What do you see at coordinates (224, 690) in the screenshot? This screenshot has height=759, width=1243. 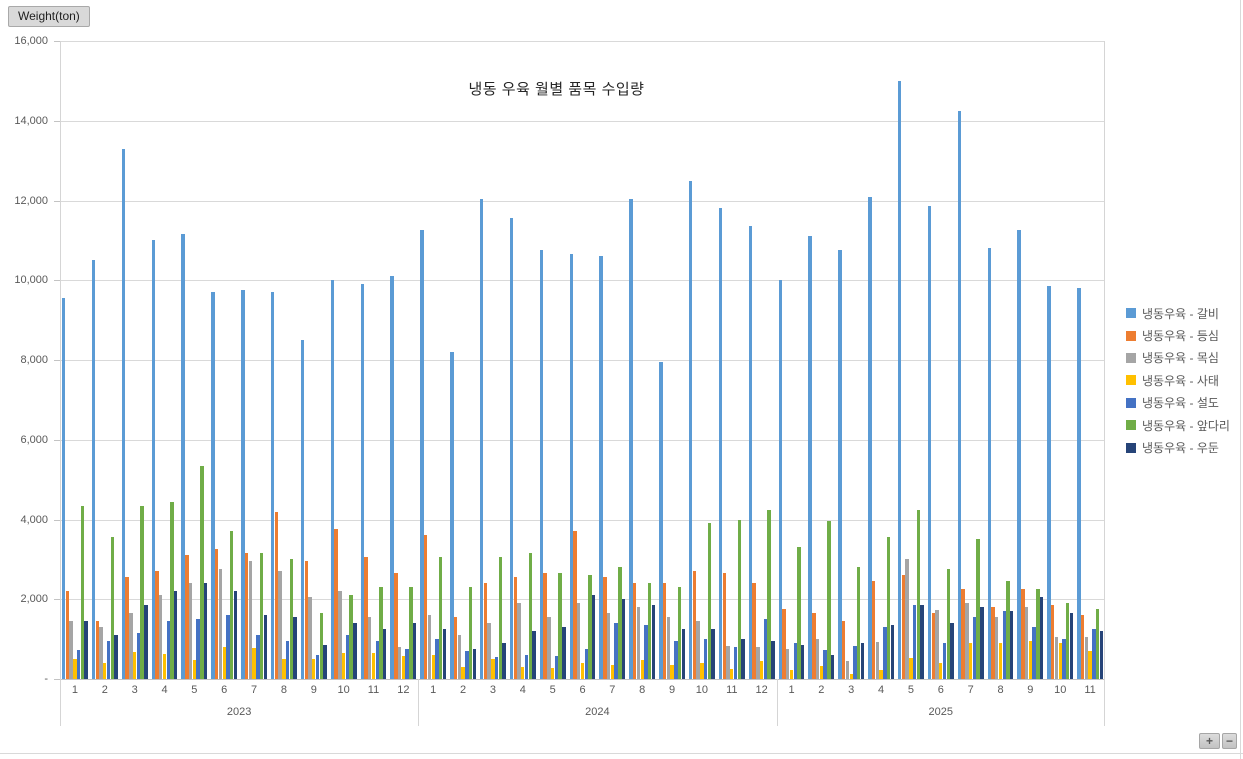 I see `month-label: 6` at bounding box center [224, 690].